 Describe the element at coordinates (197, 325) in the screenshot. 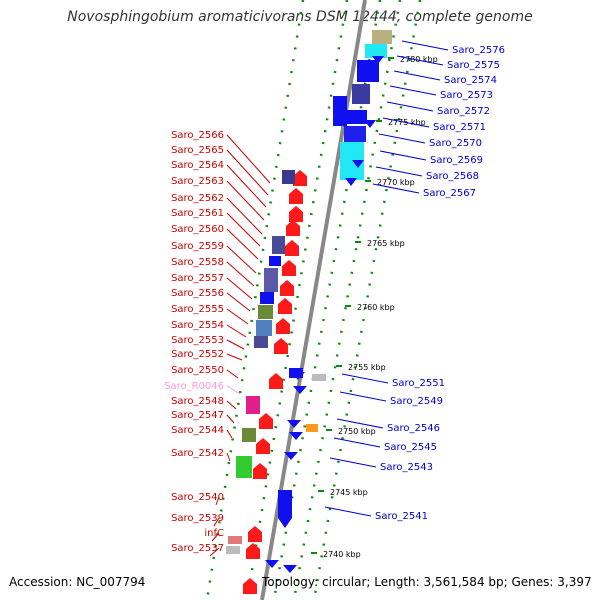

I see `left-gene-label: Saro_2554` at that location.